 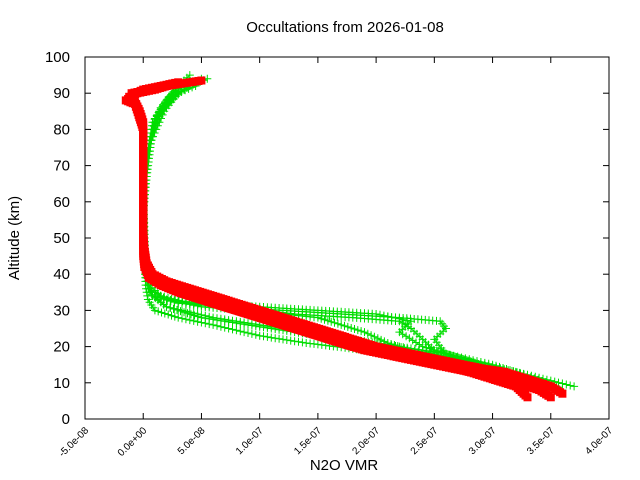 What do you see at coordinates (66, 419) in the screenshot?
I see `y-tick-label: 0` at bounding box center [66, 419].